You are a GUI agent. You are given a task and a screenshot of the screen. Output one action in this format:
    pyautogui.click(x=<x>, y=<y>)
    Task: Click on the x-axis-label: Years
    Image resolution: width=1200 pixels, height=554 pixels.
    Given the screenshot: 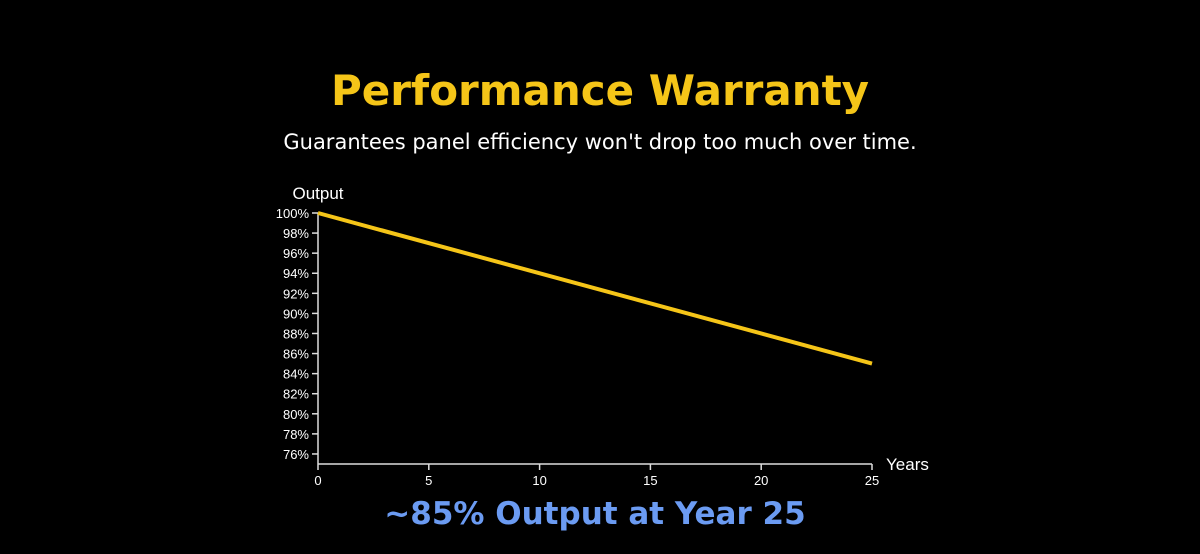 What is the action you would take?
    pyautogui.click(x=907, y=464)
    